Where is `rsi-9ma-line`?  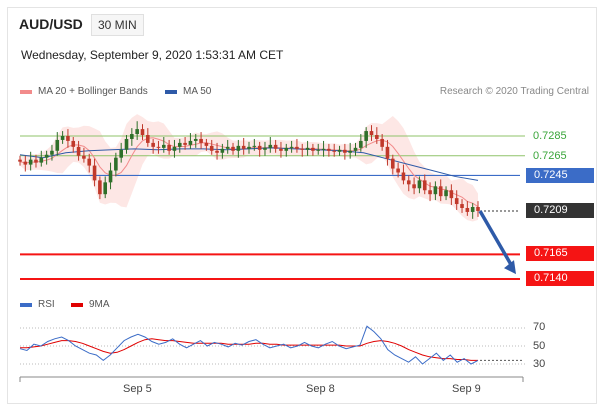
rsi-9ma-line is located at coordinates (249, 349).